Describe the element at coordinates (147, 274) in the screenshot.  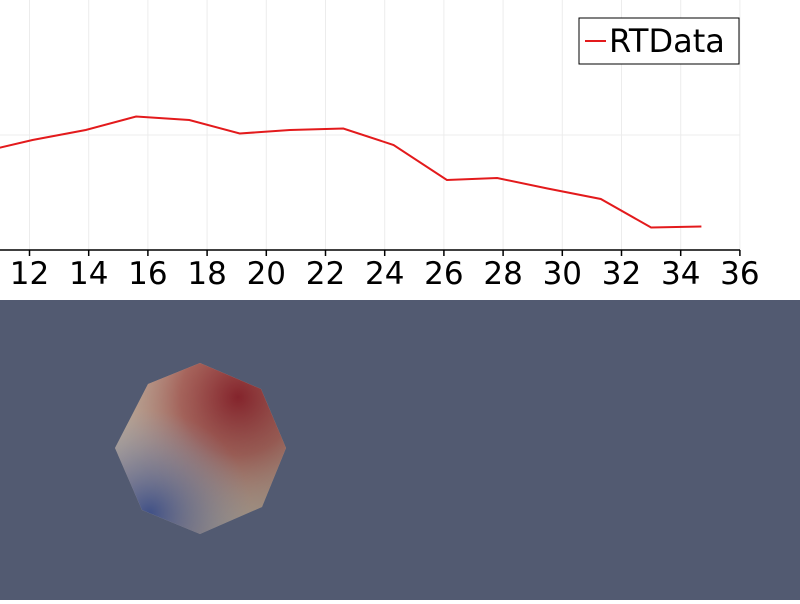
I see `x-tick-label: 16` at that location.